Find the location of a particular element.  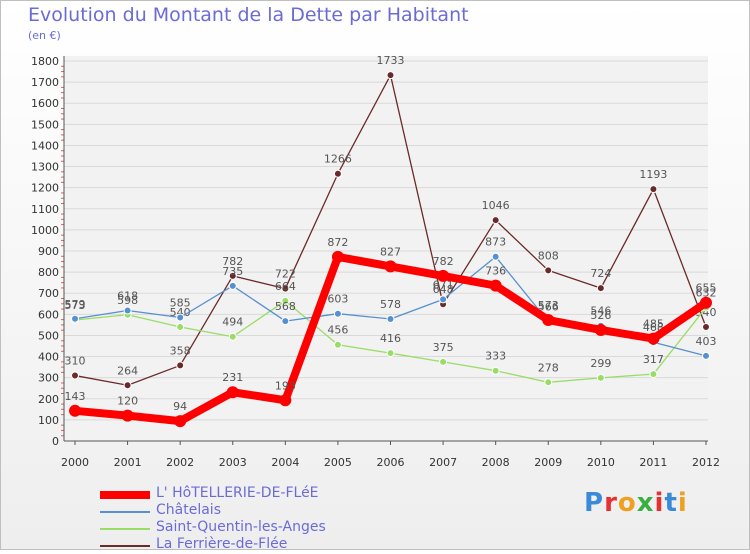

y-tick-label: 1200 is located at coordinates (45, 188).